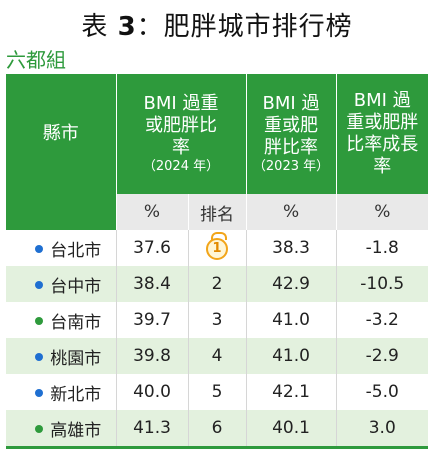 This screenshot has width=434, height=450. I want to click on table-row: 台中市 38.4 2 42.9 -10.5, so click(217, 284).